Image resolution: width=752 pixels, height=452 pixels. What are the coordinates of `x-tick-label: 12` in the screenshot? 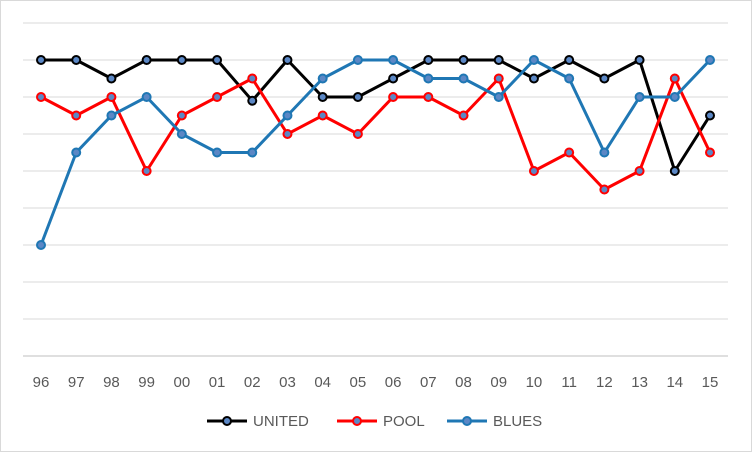 It's located at (604, 382).